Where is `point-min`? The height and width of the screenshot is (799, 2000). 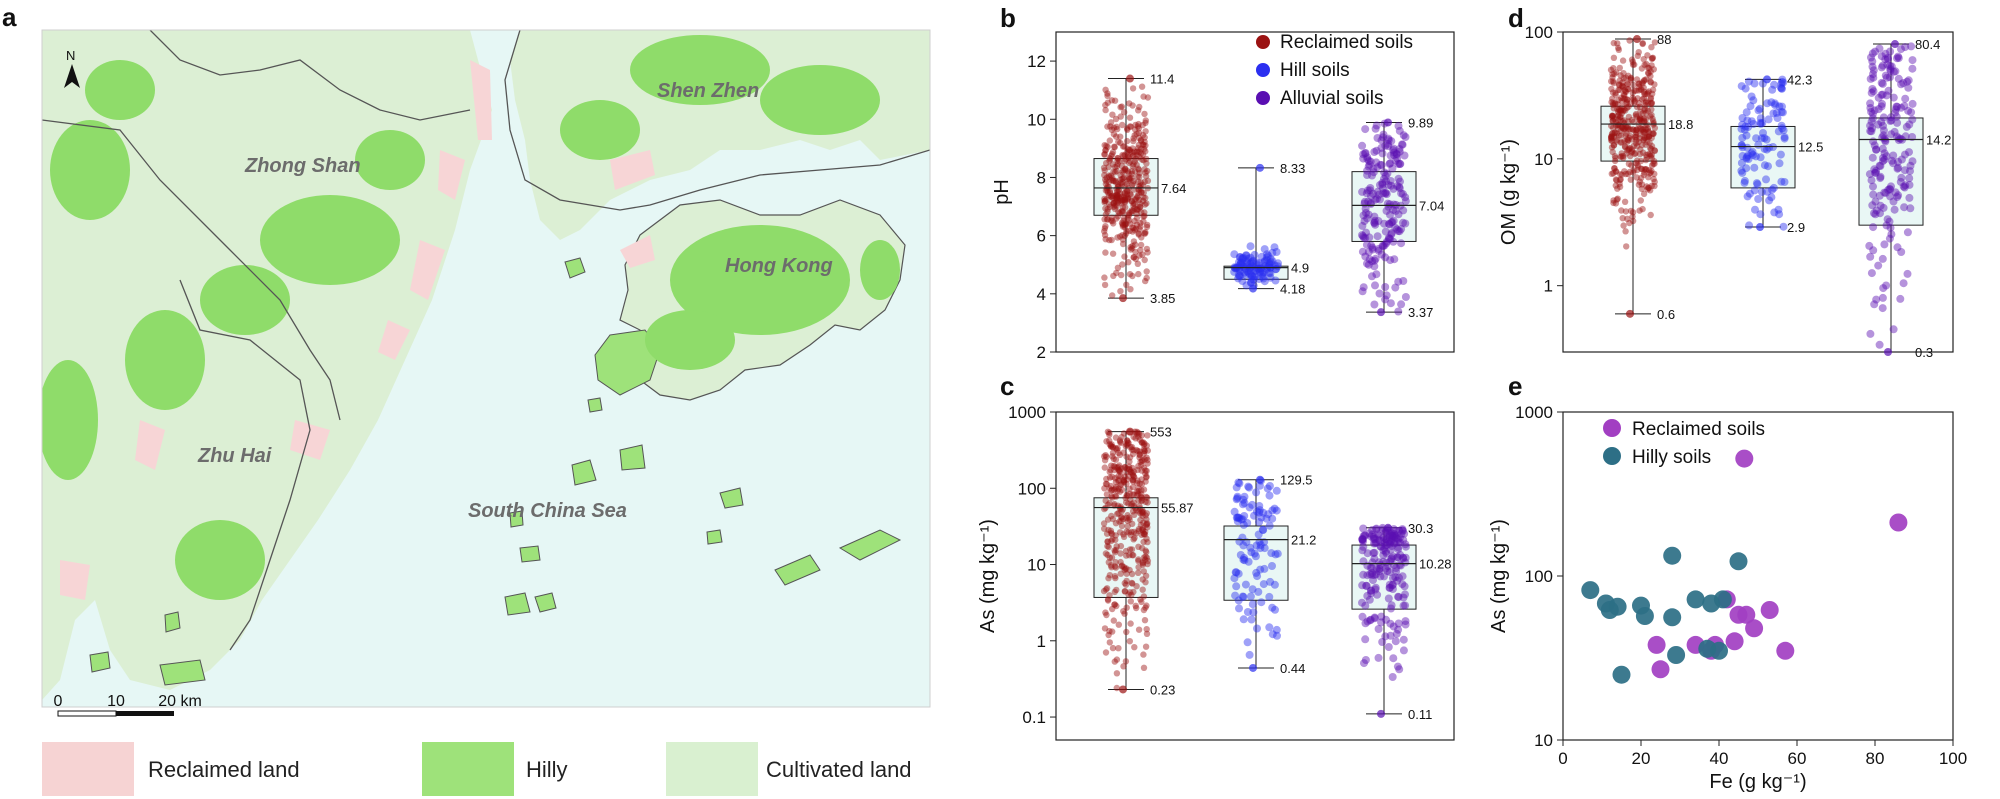 point-min is located at coordinates (1123, 298).